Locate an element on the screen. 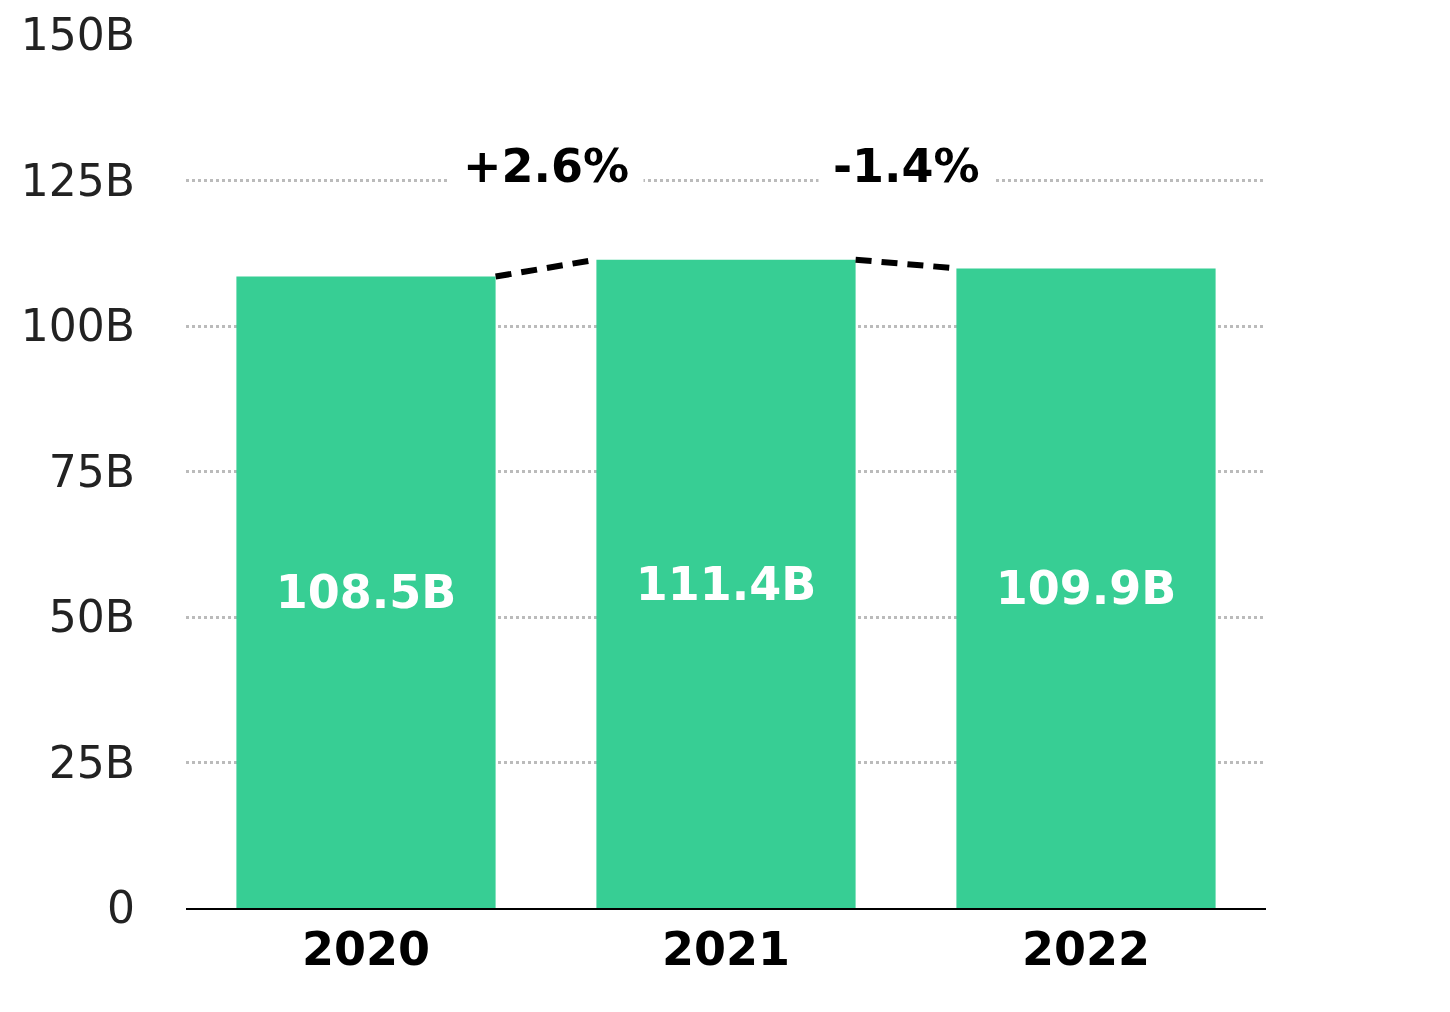 The image size is (1450, 1012). data-label: 109.9B is located at coordinates (1086, 588).